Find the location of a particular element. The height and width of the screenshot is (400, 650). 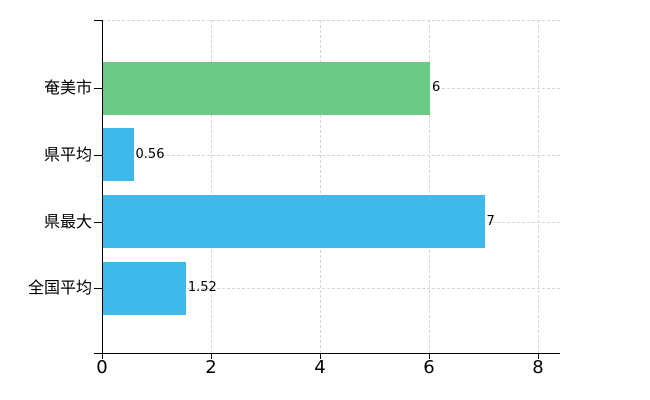

axis-top-tick is located at coordinates (98, 20).